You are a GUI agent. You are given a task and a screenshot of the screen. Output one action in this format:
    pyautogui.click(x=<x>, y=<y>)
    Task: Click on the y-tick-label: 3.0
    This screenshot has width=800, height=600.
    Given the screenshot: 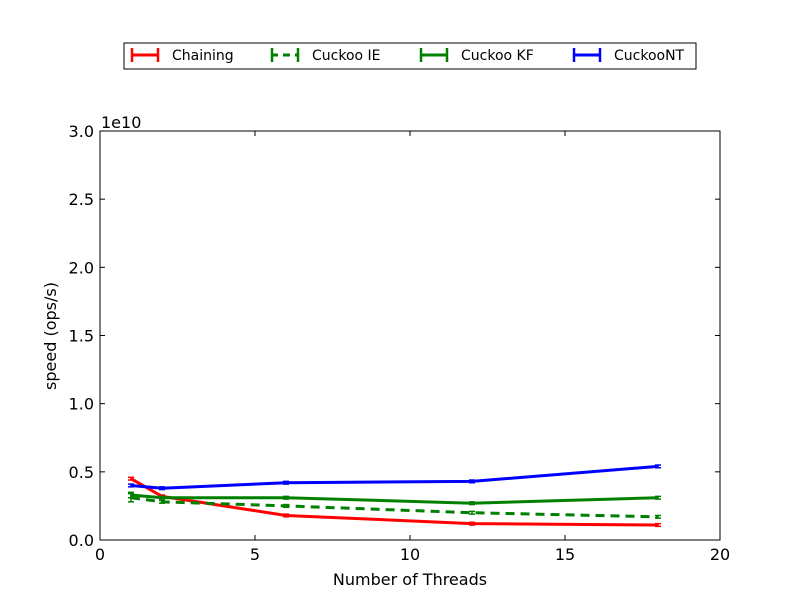 What is the action you would take?
    pyautogui.click(x=81, y=131)
    